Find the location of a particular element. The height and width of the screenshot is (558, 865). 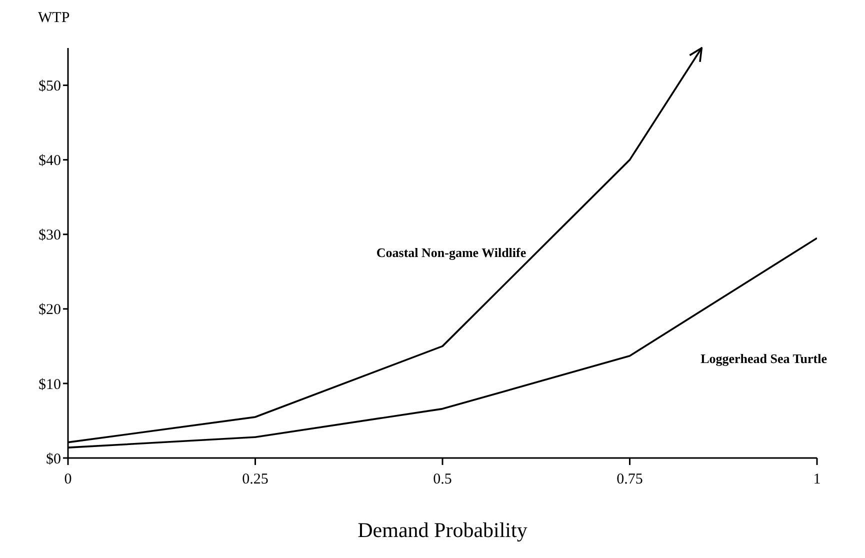

x-tick-label: 0 is located at coordinates (68, 480).